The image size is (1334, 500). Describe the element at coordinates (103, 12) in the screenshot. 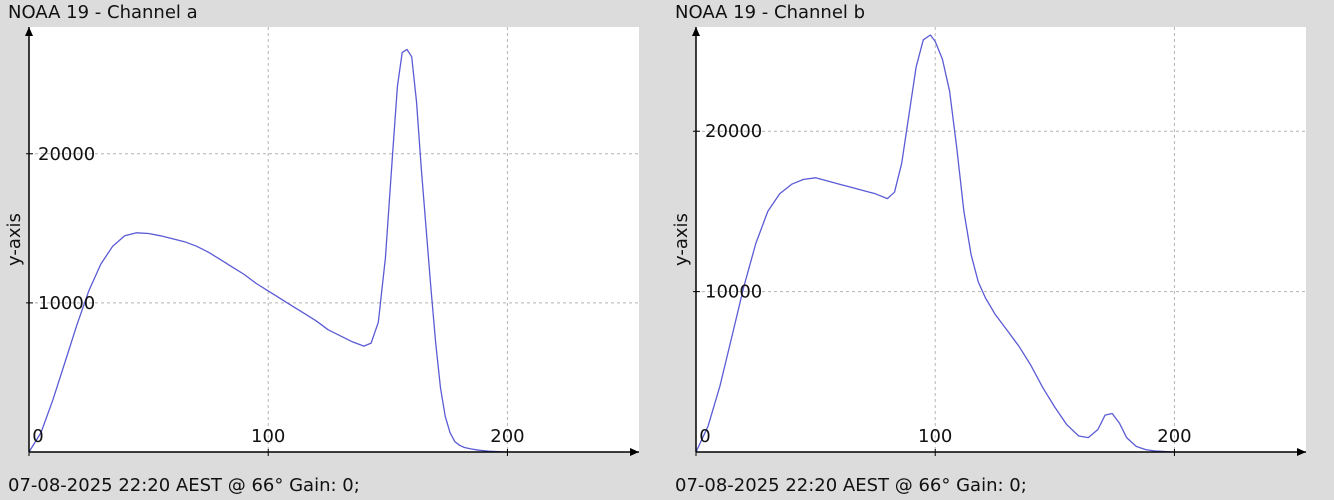

I see `chart-title: NOAA 19 - Channel a` at that location.